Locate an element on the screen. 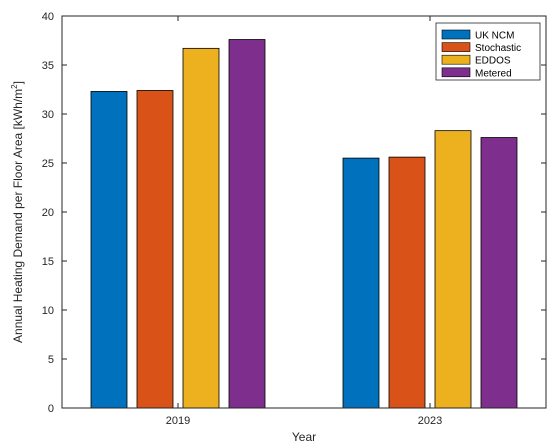 The image size is (550, 447). x-tick-label: 2023 is located at coordinates (430, 421).